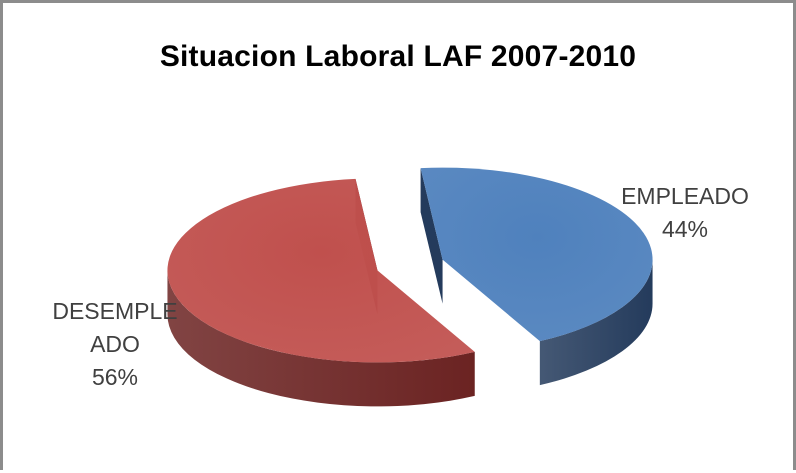  What do you see at coordinates (321, 338) in the screenshot?
I see `pie-slice-desempleado-rim` at bounding box center [321, 338].